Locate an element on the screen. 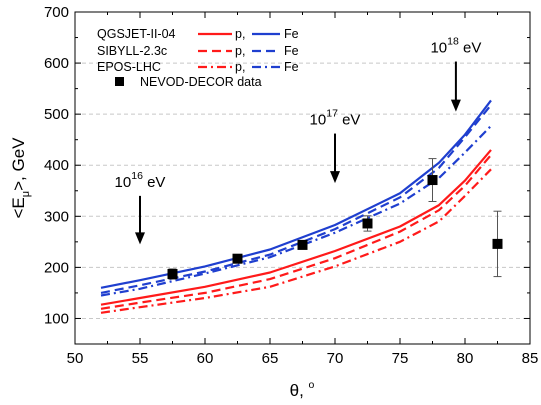 This screenshot has height=405, width=541. legend-epos-fe-label: Fe is located at coordinates (291, 67).